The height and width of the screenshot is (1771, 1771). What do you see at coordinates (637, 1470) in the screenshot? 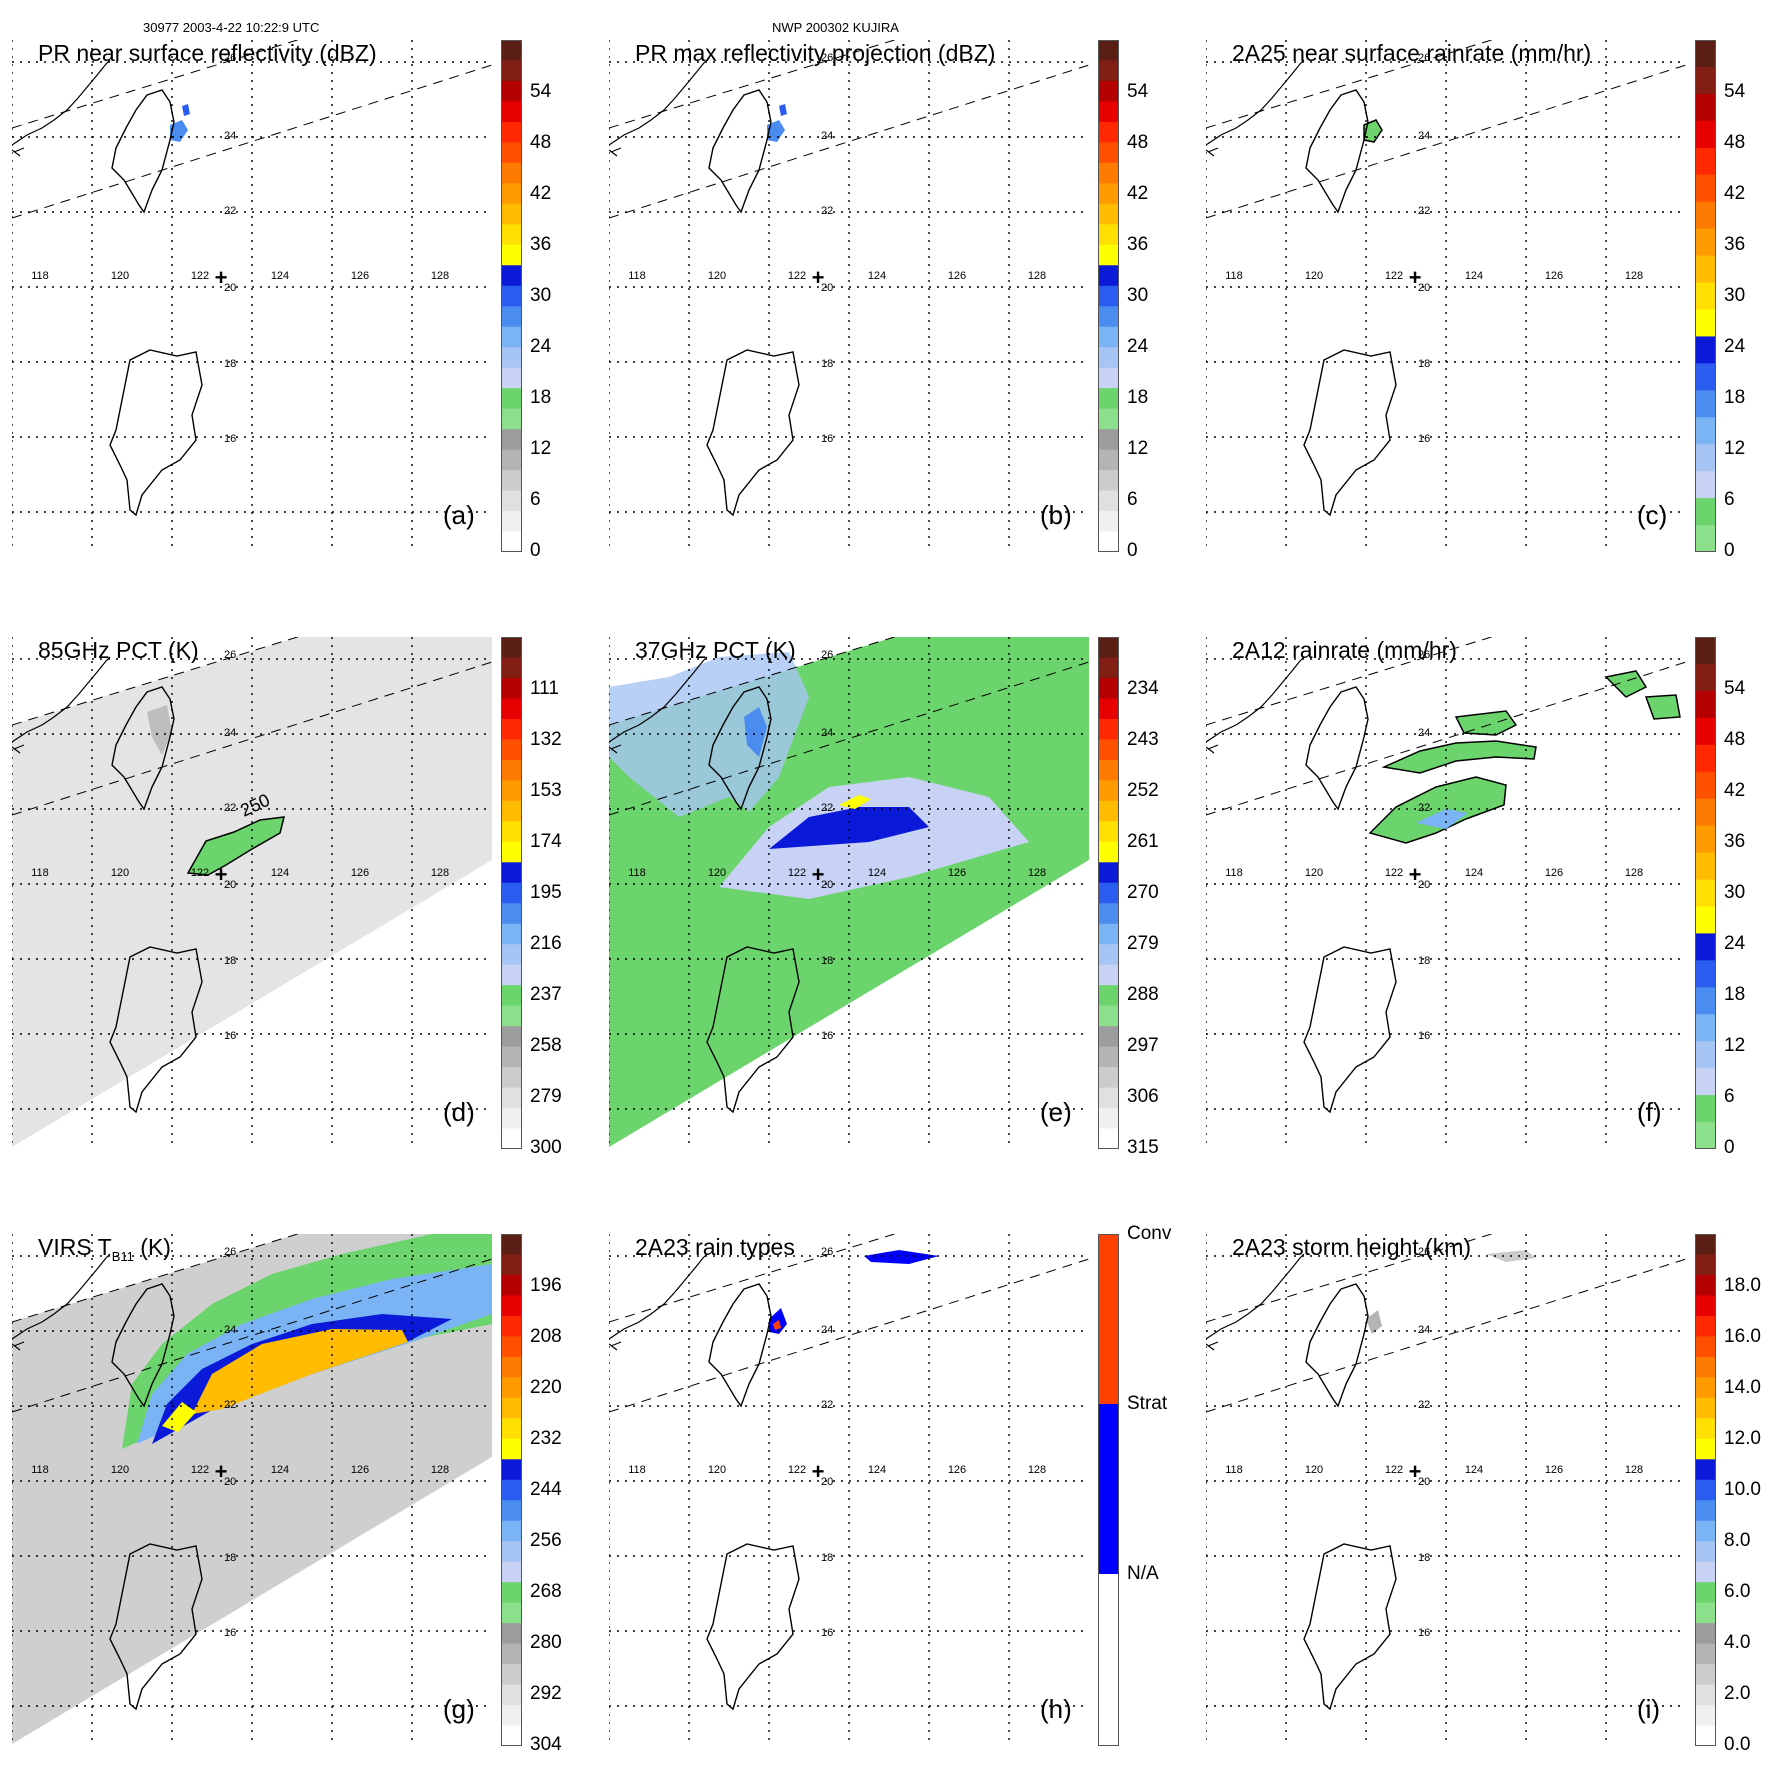
I see `lon-label: 118` at bounding box center [637, 1470].